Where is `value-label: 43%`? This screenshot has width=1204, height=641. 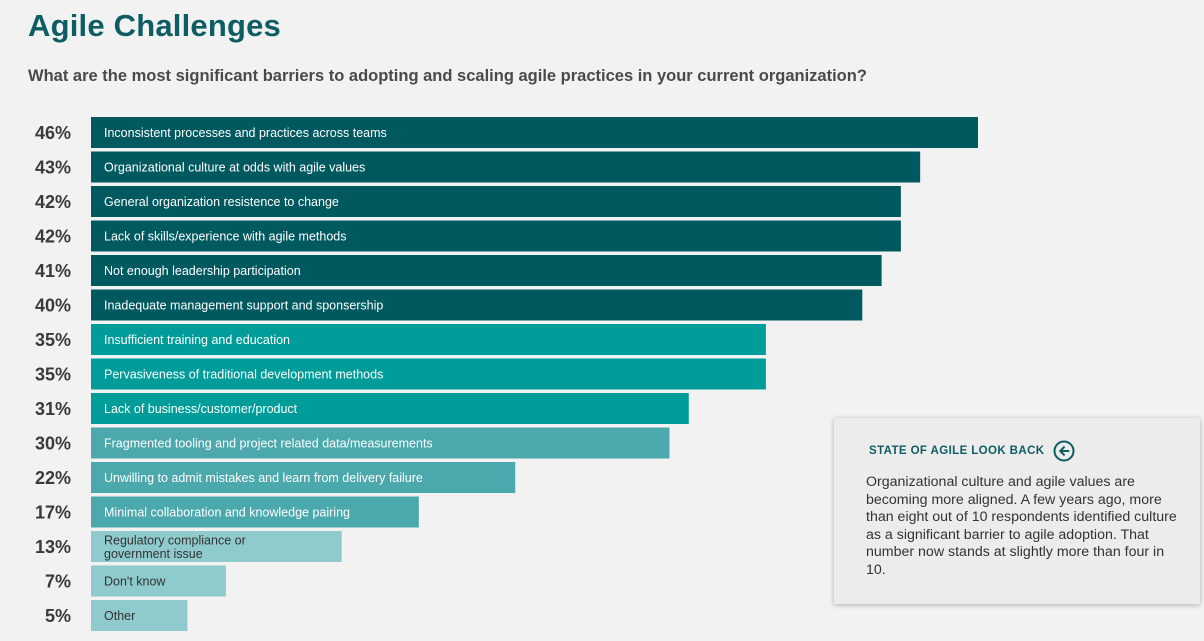
value-label: 43% is located at coordinates (53, 168).